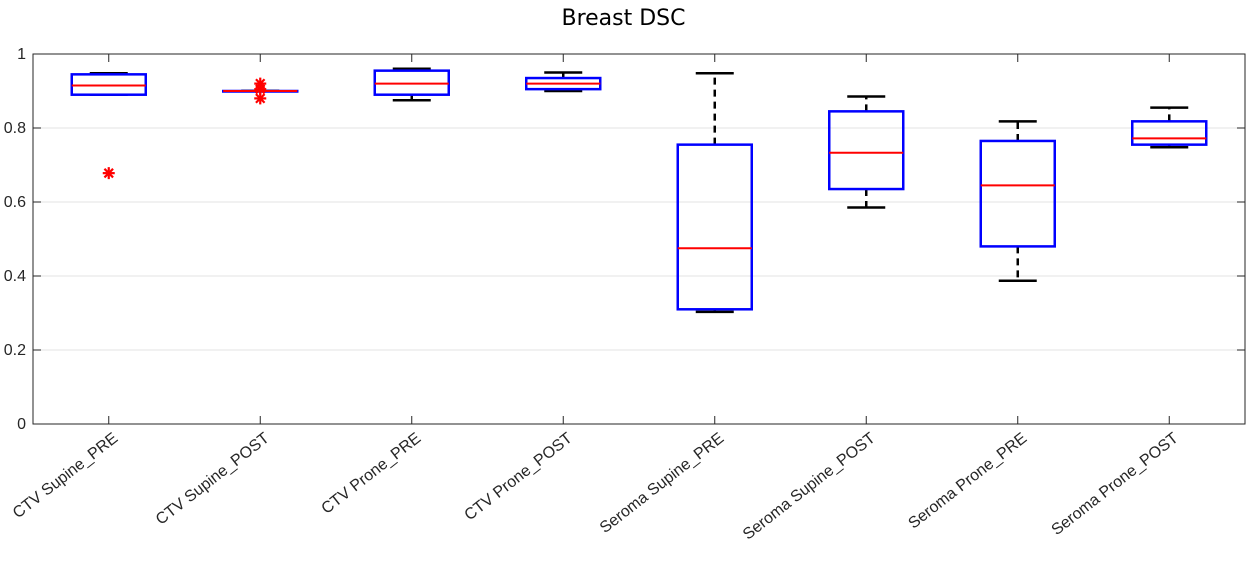 The image size is (1247, 568). Describe the element at coordinates (809, 487) in the screenshot. I see `x-category-label: Seroma Supine_POST` at that location.